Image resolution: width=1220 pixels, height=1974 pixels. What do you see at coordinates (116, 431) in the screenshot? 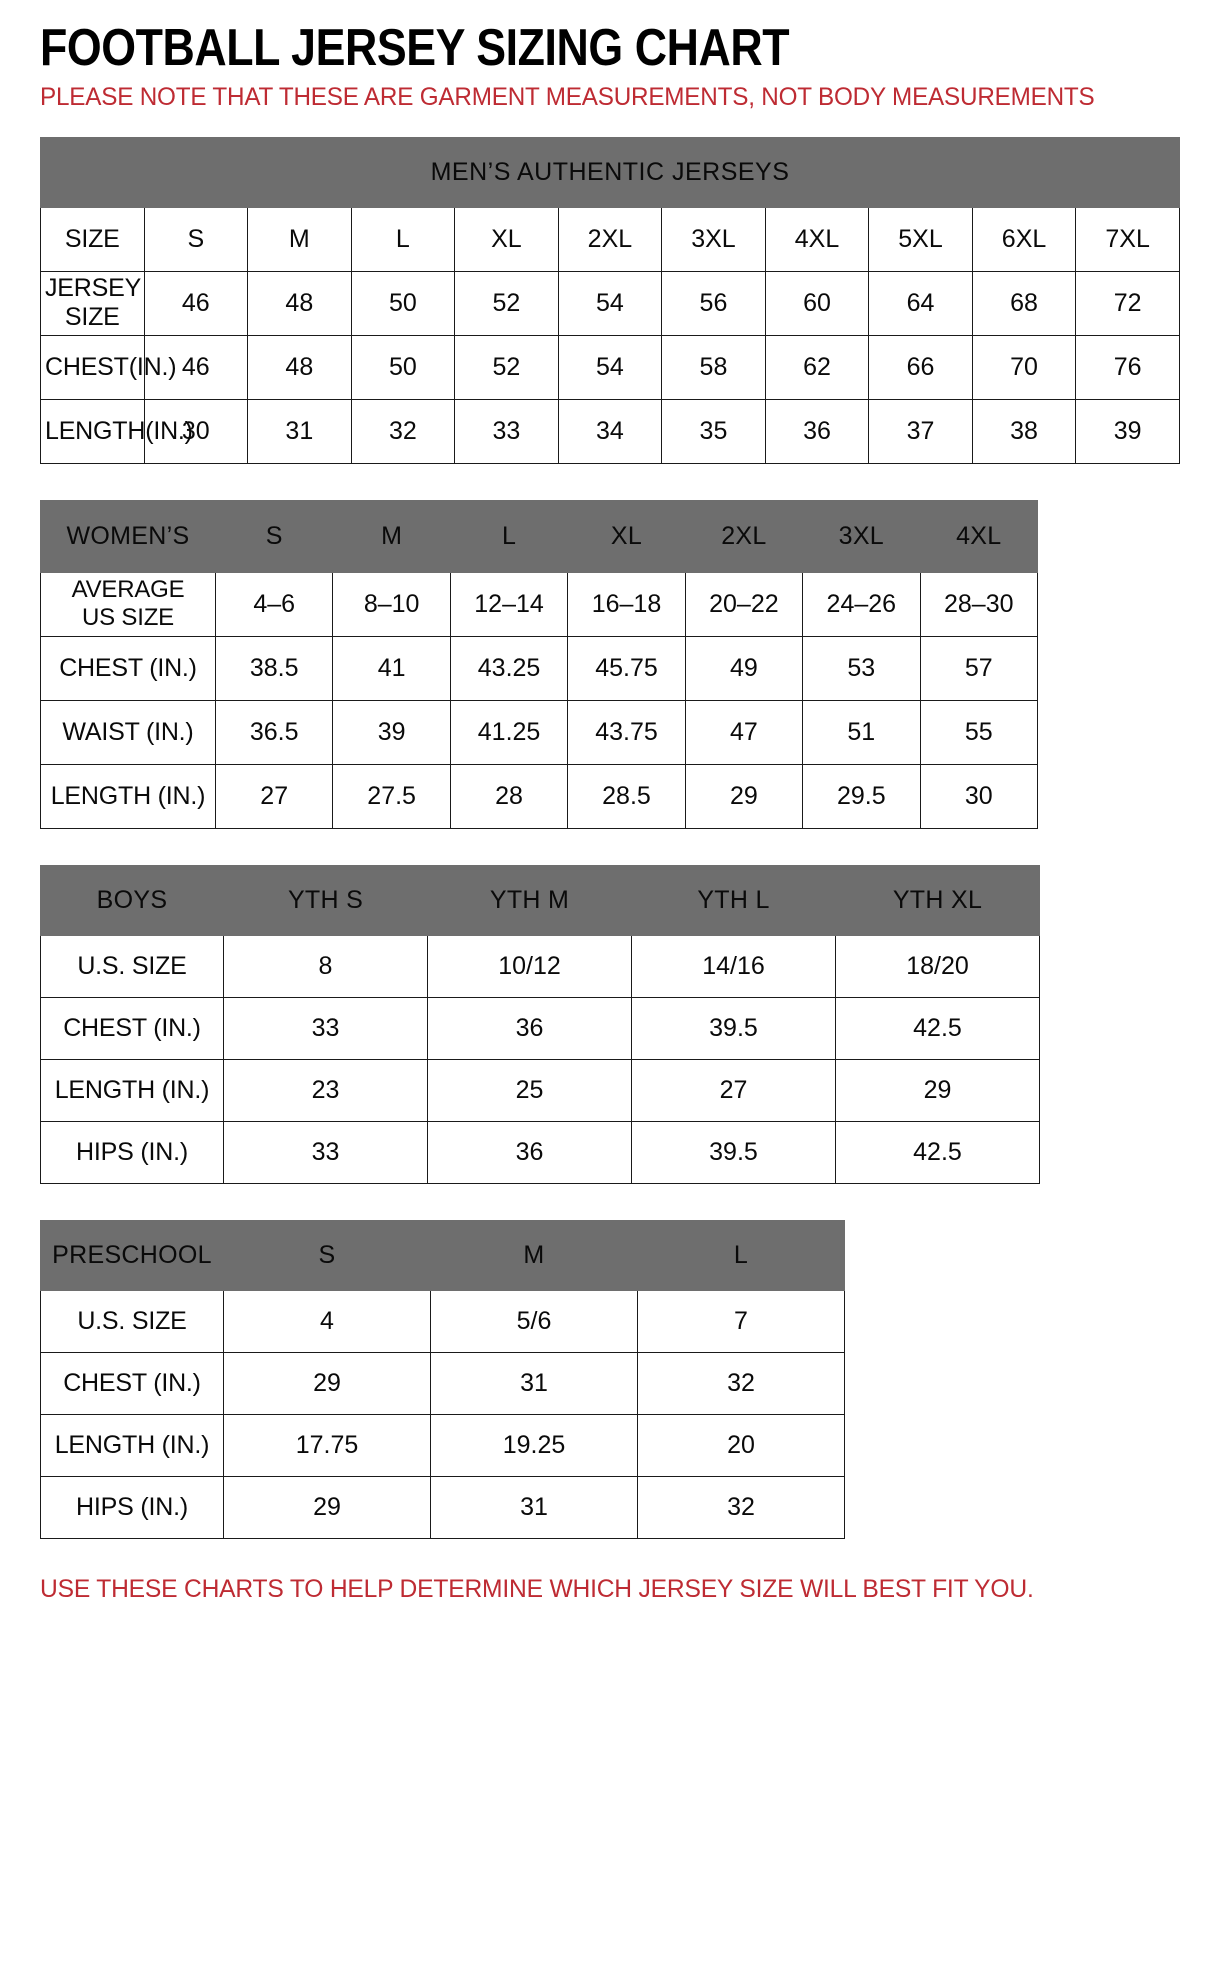
I see `mens-row-length-label: LENGTH(IN.)` at bounding box center [116, 431].